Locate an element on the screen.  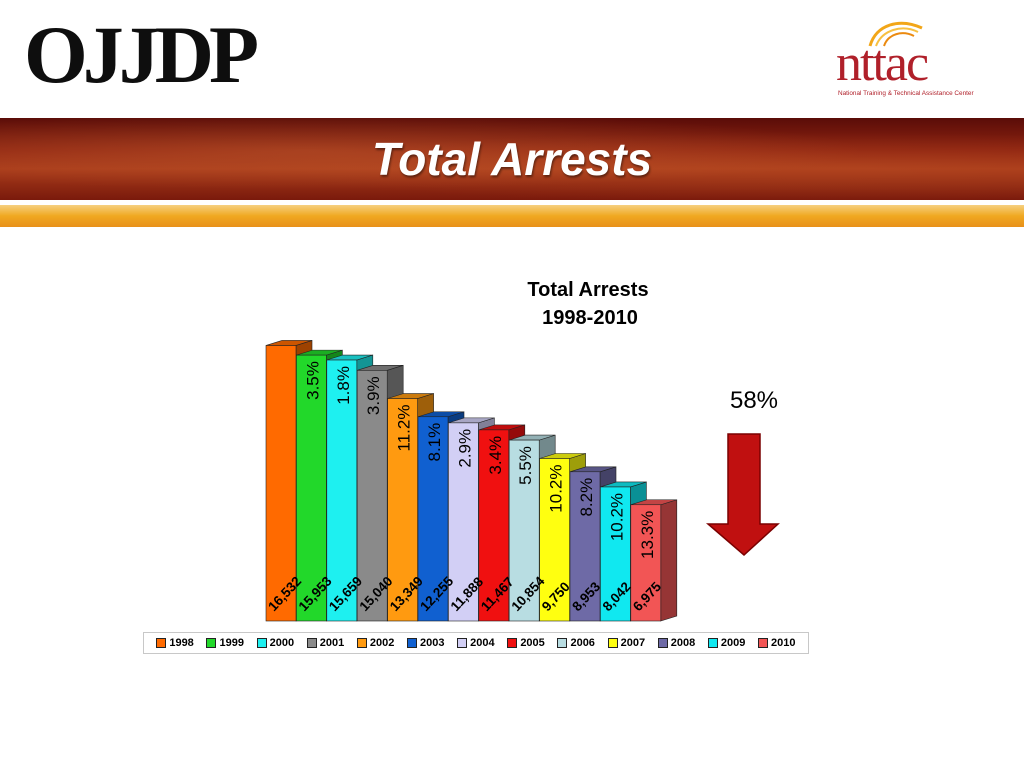
legend-swatch-2005 is located at coordinates (512, 643).